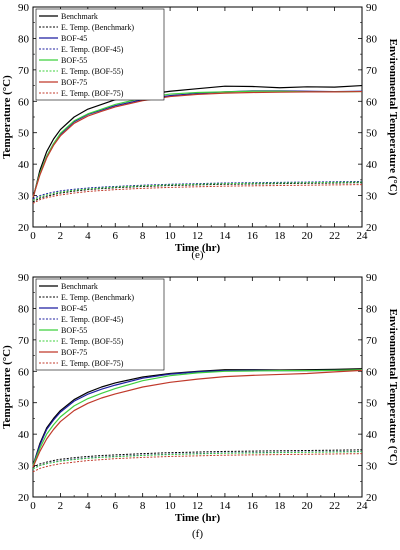  Describe the element at coordinates (24, 372) in the screenshot. I see `y-tick-label: 60` at that location.